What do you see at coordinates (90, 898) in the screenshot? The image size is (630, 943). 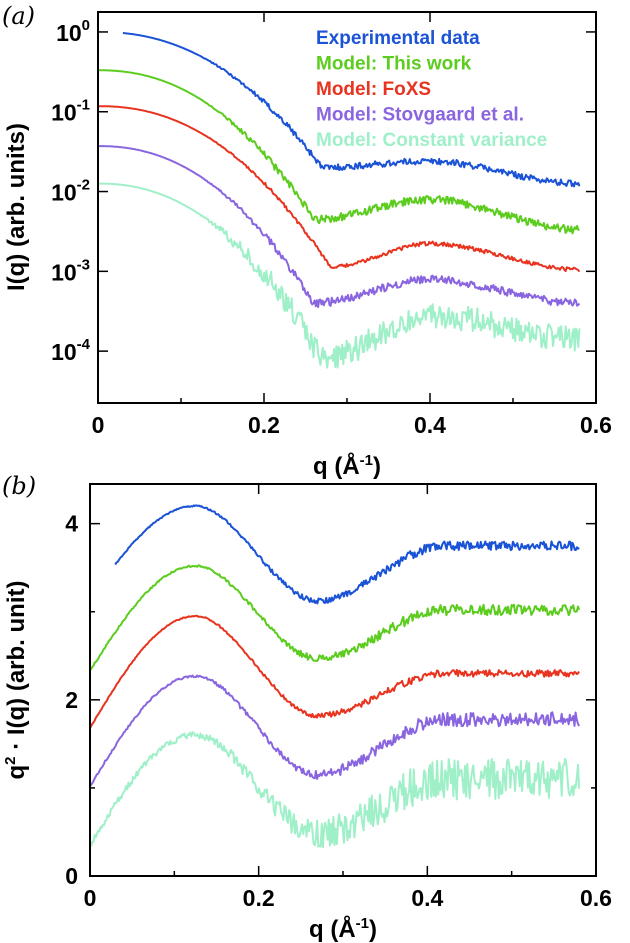 I see `panel-b-xtick-label: 0` at bounding box center [90, 898].